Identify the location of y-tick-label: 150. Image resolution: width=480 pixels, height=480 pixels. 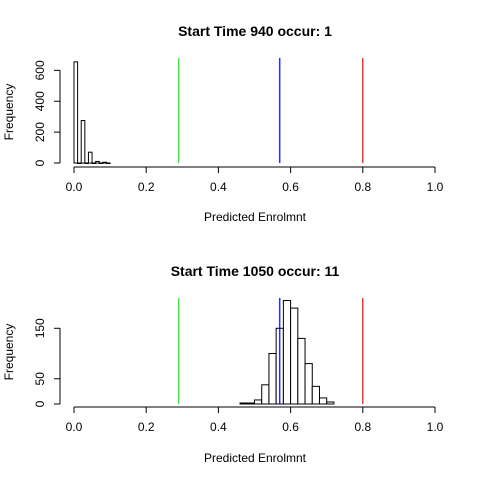
(40, 328).